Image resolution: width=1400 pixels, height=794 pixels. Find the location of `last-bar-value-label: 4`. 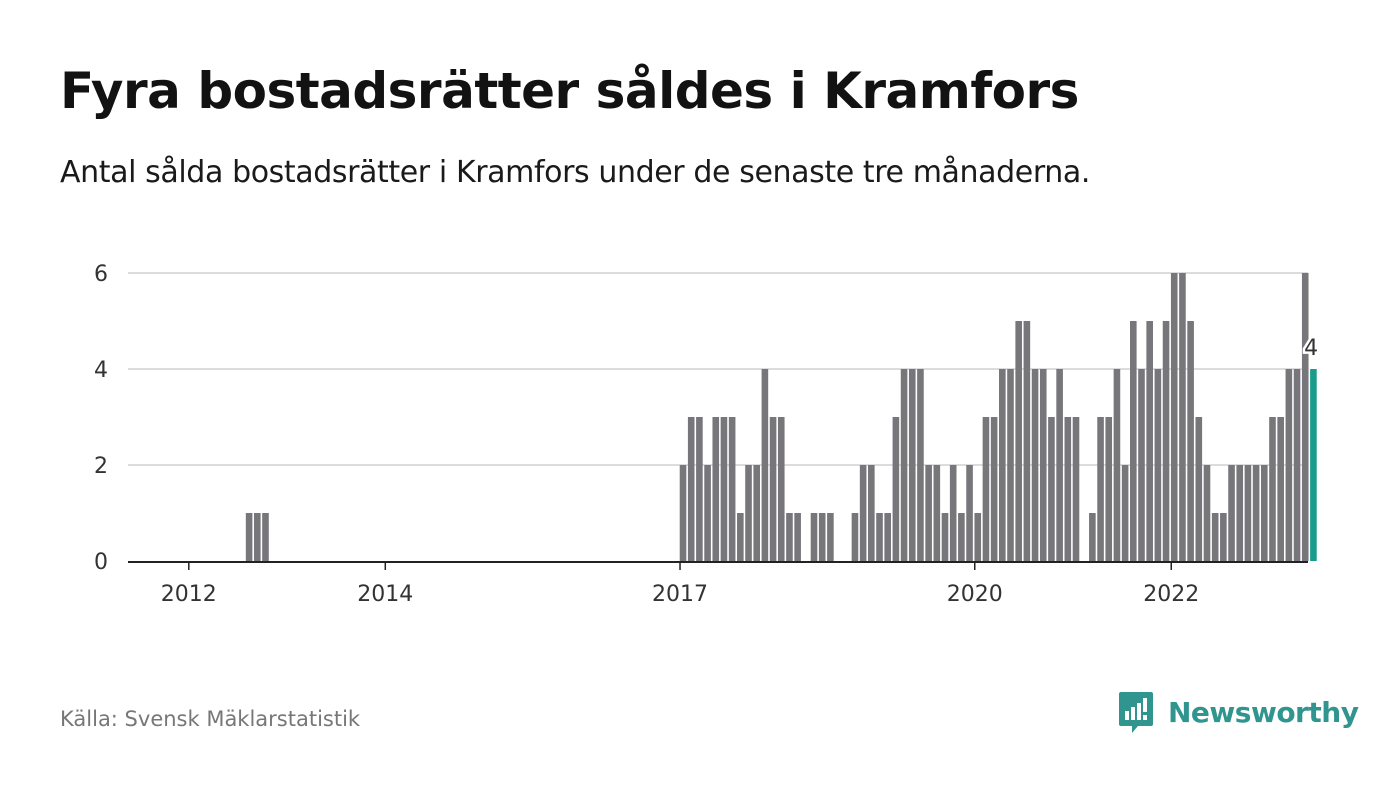

last-bar-value-label: 4 is located at coordinates (1311, 348).